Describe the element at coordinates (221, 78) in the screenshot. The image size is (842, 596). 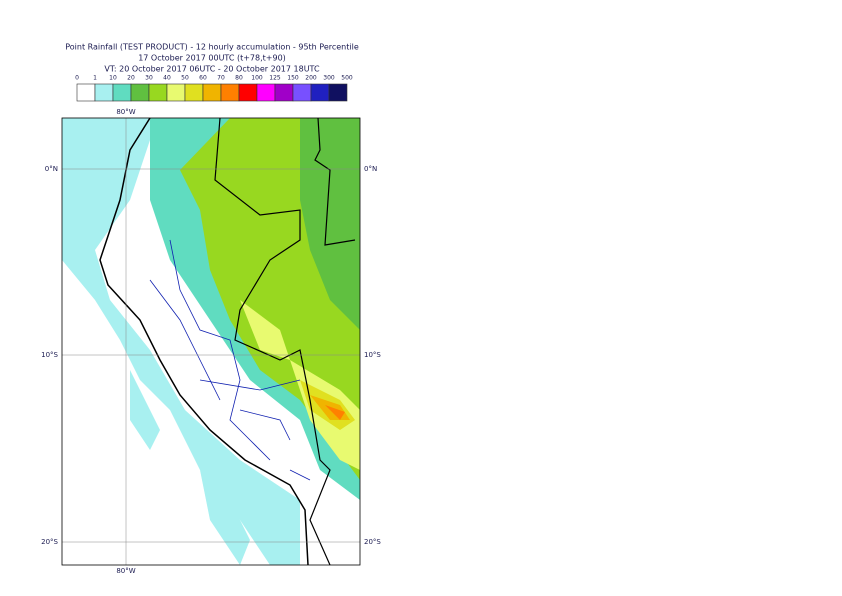
I see `legend-label: 70` at that location.